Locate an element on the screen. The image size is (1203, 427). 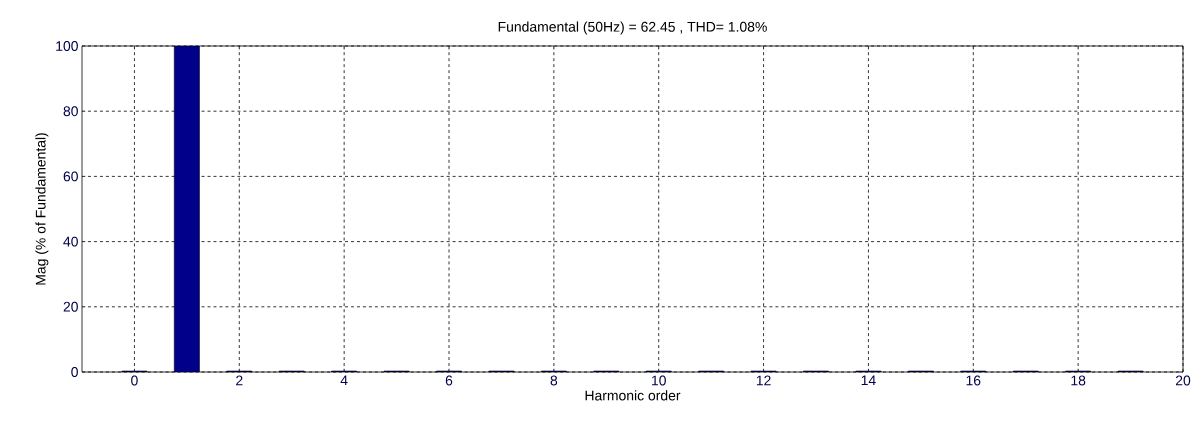
y-tick-label: 80 is located at coordinates (70, 111).